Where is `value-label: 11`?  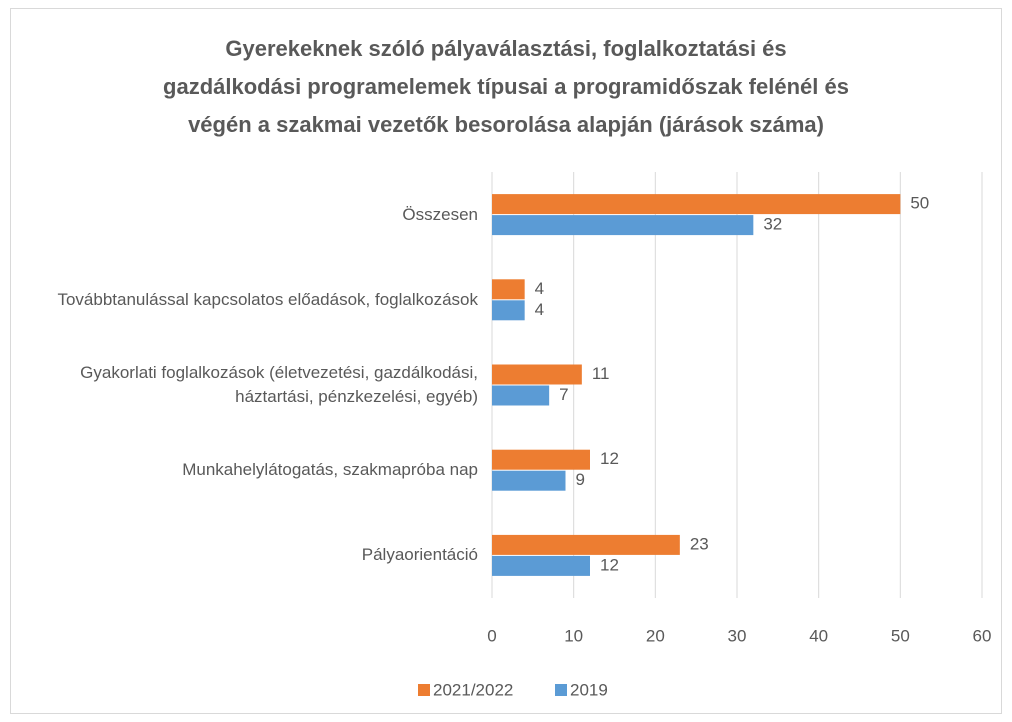 value-label: 11 is located at coordinates (601, 373).